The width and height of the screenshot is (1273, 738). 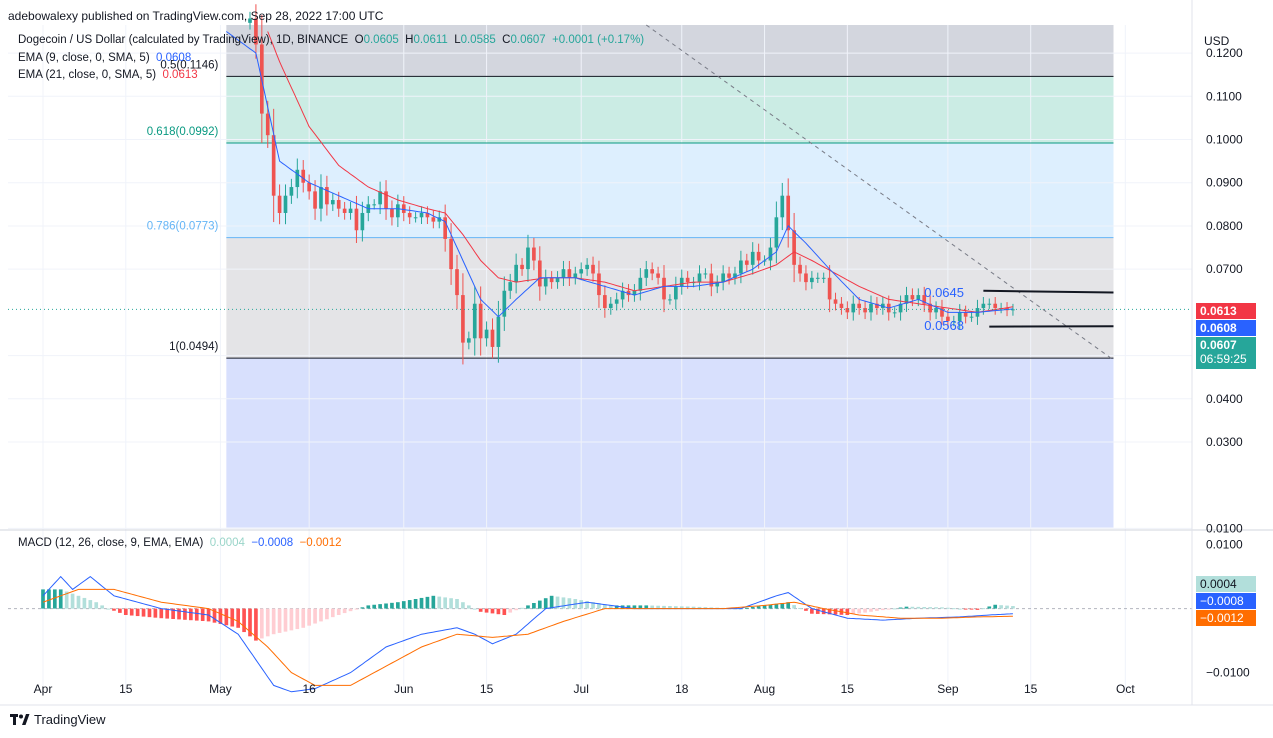 What do you see at coordinates (527, 637) in the screenshot?
I see `macd-signal-line` at bounding box center [527, 637].